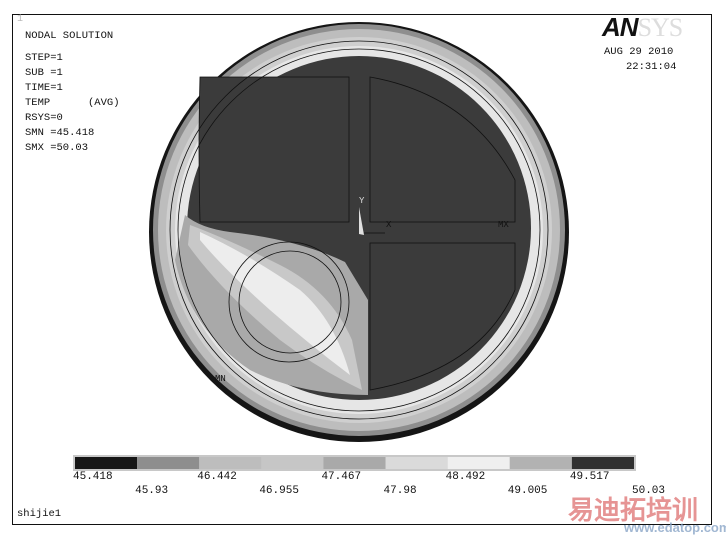 Image resolution: width=726 pixels, height=539 pixels. I want to click on window-number: 1, so click(20, 19).